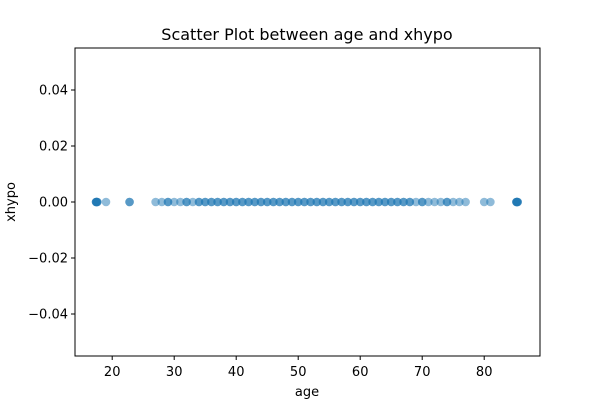 The height and width of the screenshot is (400, 600). What do you see at coordinates (307, 392) in the screenshot?
I see `x-axis-label: age` at bounding box center [307, 392].